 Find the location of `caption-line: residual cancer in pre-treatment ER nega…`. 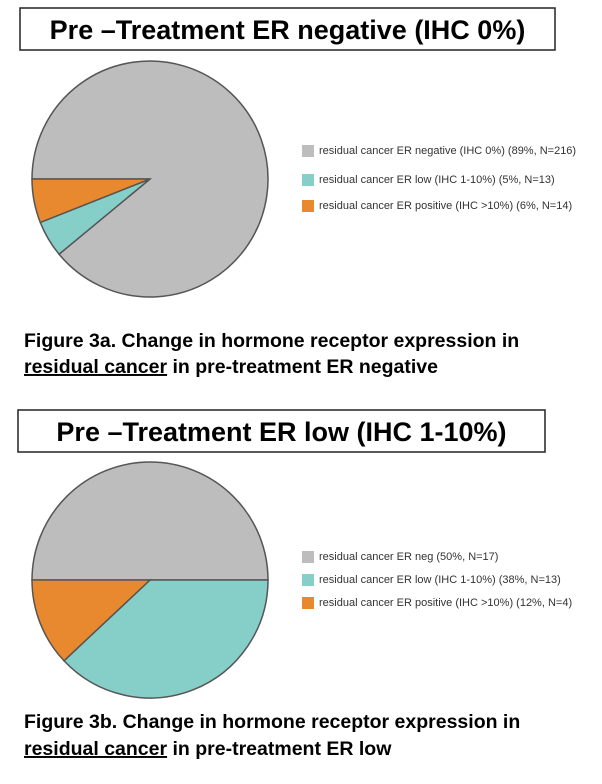

caption-line: residual cancer in pre-treatment ER nega… is located at coordinates (231, 367).